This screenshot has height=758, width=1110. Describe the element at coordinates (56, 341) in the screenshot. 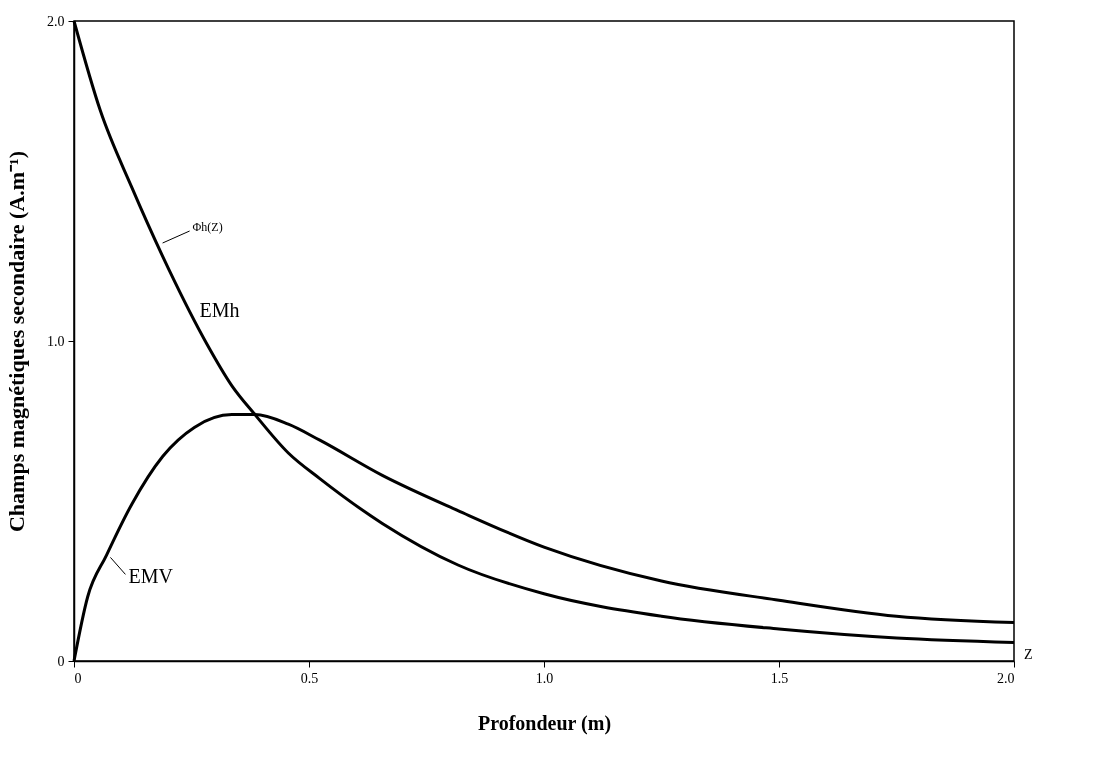

I see `y-tick-label: 1.0` at that location.